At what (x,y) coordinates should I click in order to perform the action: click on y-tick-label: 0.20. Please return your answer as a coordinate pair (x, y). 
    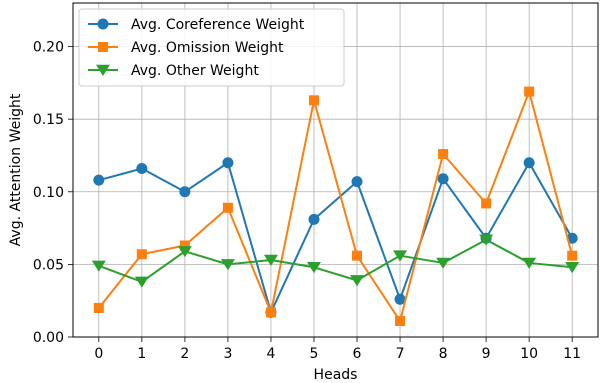
    Looking at the image, I should click on (48, 48).